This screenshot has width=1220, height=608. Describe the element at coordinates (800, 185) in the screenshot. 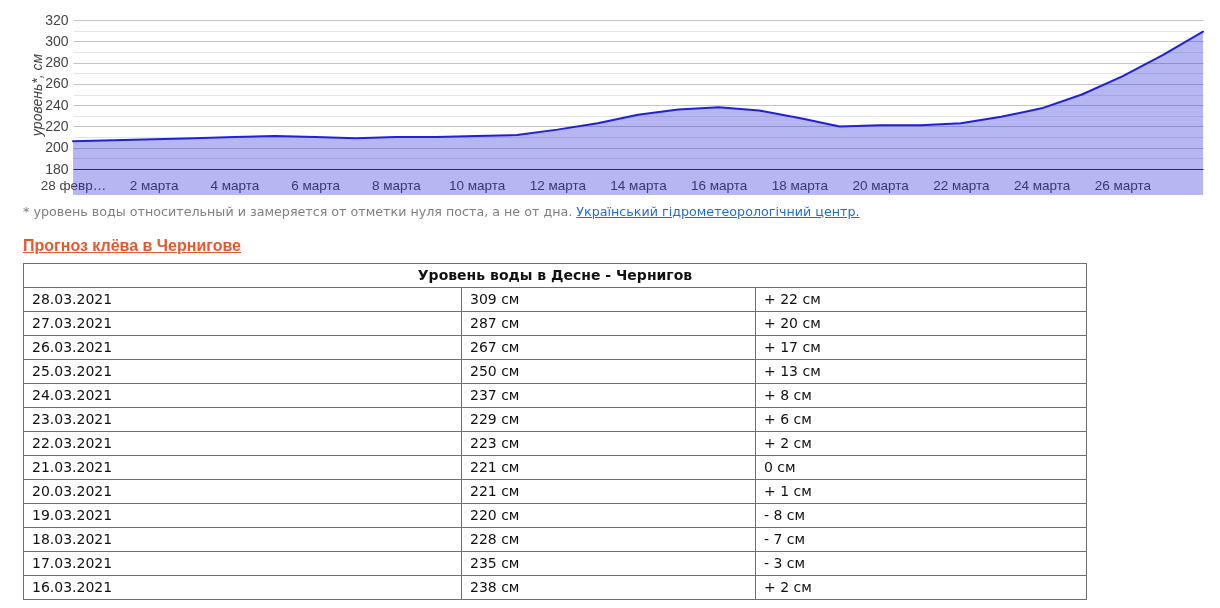

I see `x-tick-label: 18 марта` at that location.